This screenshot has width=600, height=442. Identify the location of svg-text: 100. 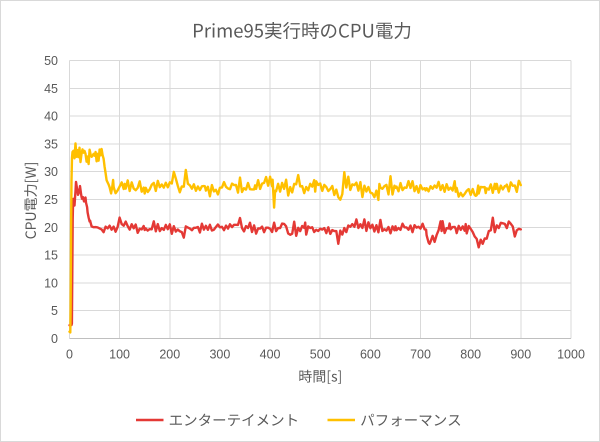
(119, 355).